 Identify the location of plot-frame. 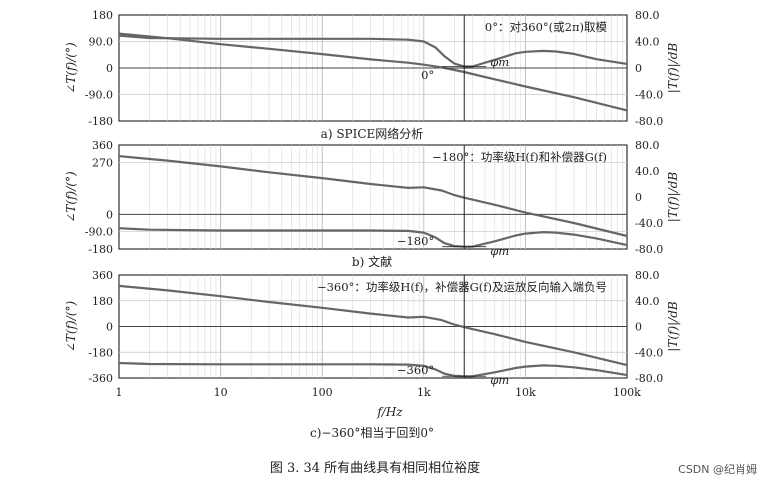
(373, 197).